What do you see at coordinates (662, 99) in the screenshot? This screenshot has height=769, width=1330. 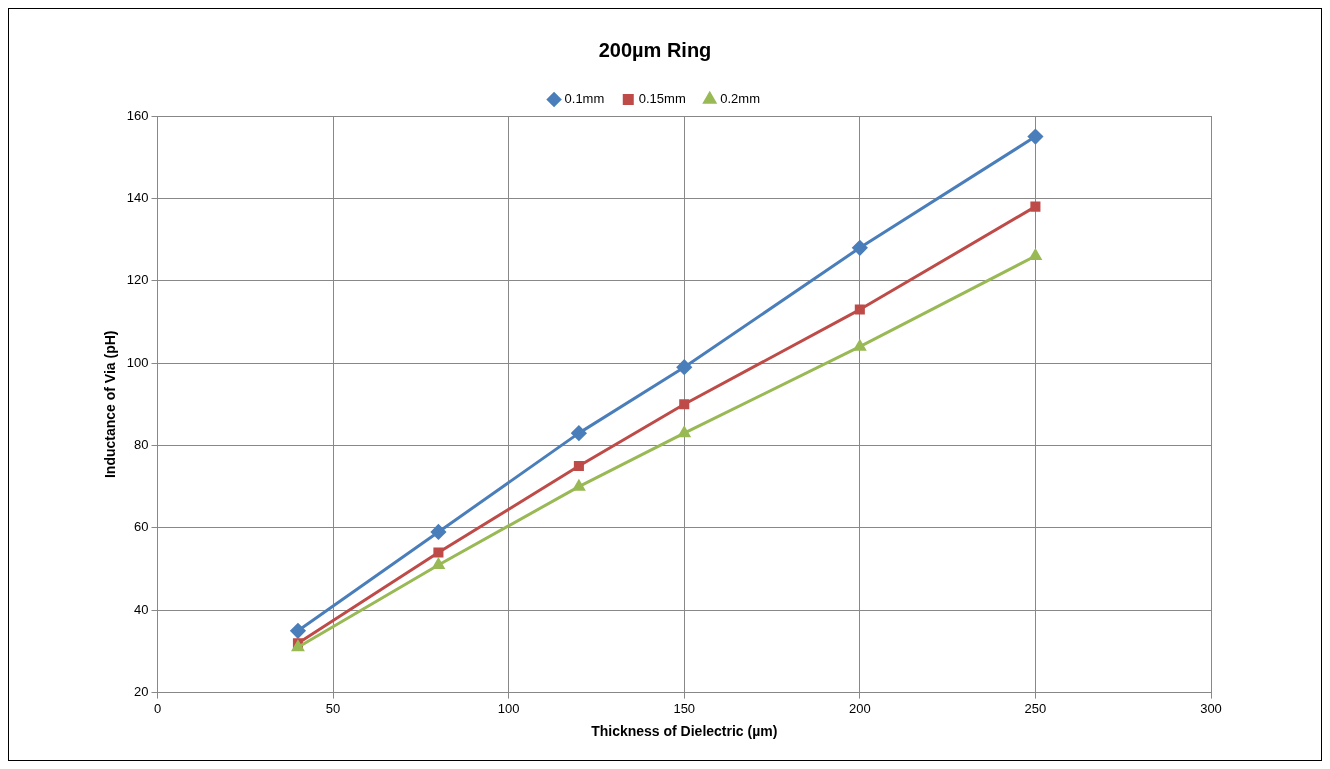 I see `legend-label: 0.15mm` at bounding box center [662, 99].